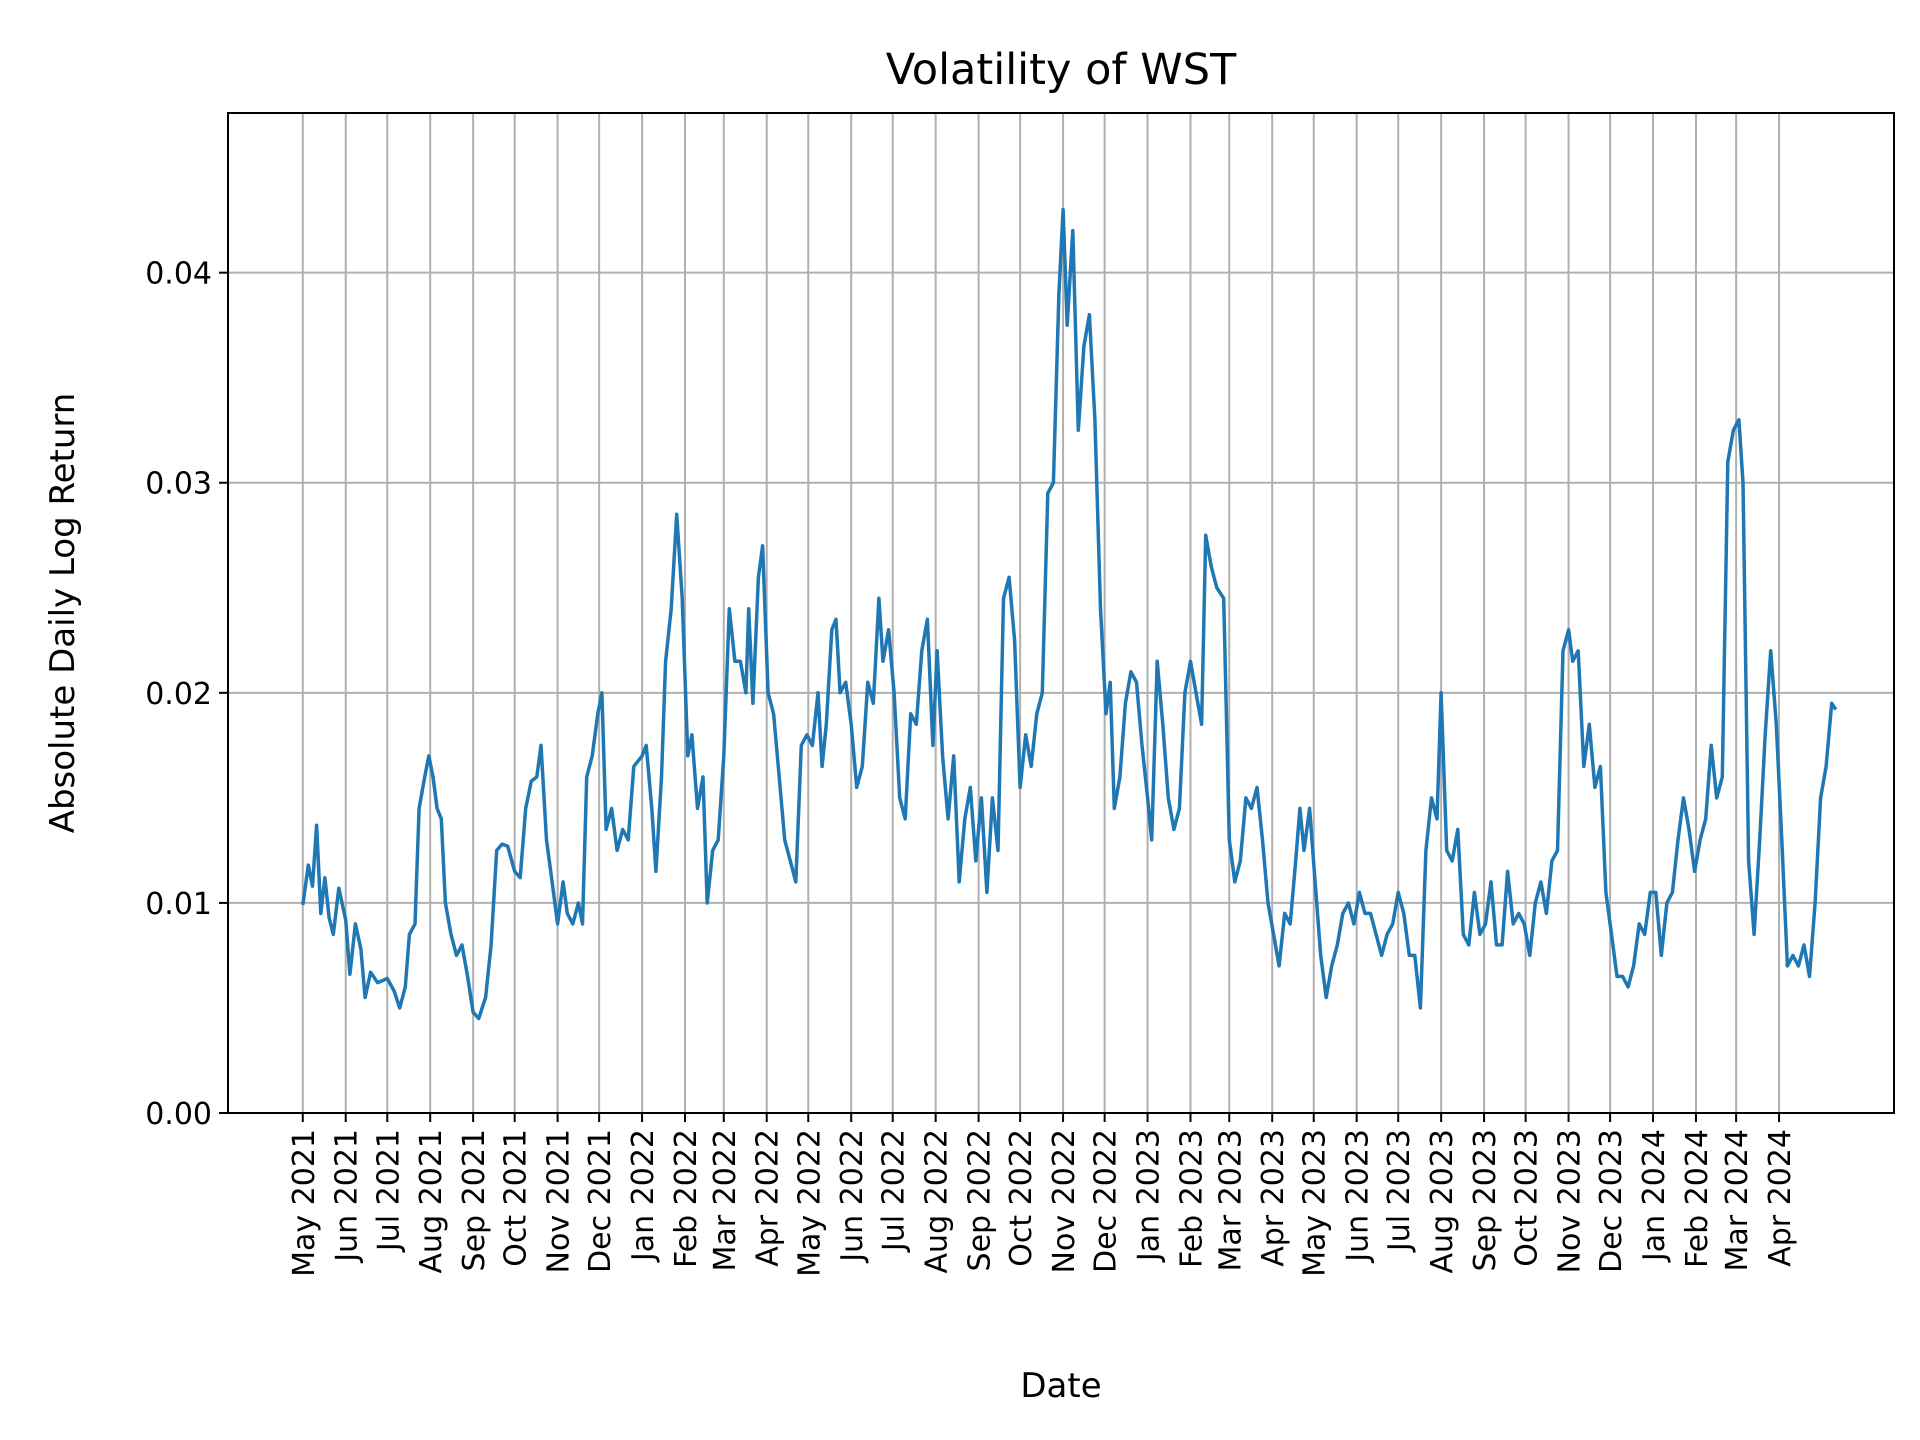 The width and height of the screenshot is (1920, 1440). Describe the element at coordinates (178, 1114) in the screenshot. I see `y-tick-label: 0.00` at that location.